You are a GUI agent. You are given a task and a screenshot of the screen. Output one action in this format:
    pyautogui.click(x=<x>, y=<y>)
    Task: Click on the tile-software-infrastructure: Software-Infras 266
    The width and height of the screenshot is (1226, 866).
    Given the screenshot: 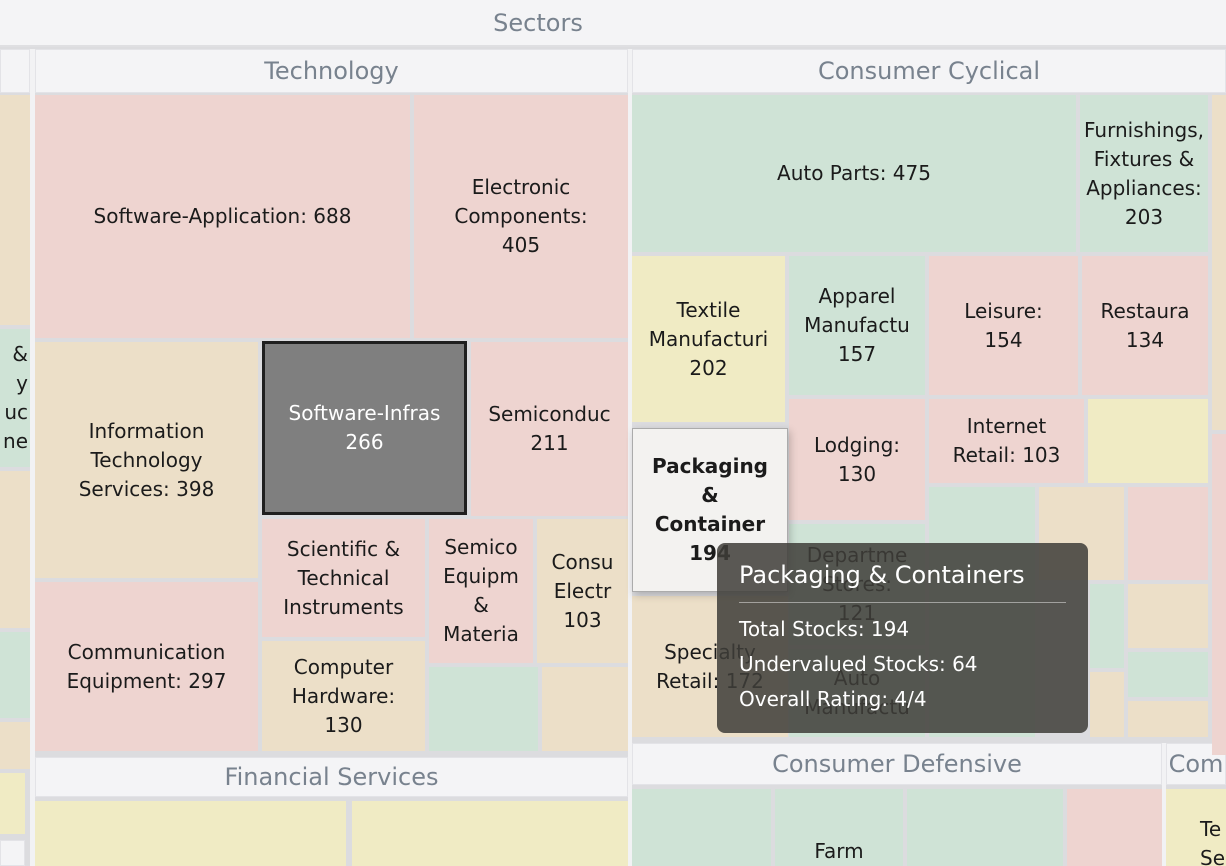 What is the action you would take?
    pyautogui.click(x=364, y=428)
    